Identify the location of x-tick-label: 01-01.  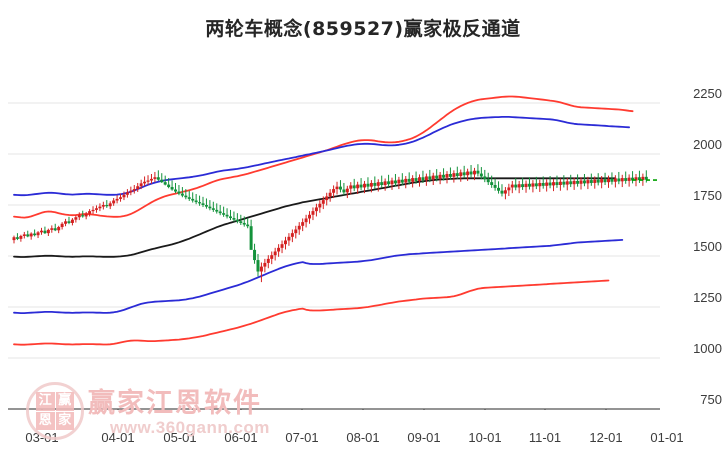
(667, 437).